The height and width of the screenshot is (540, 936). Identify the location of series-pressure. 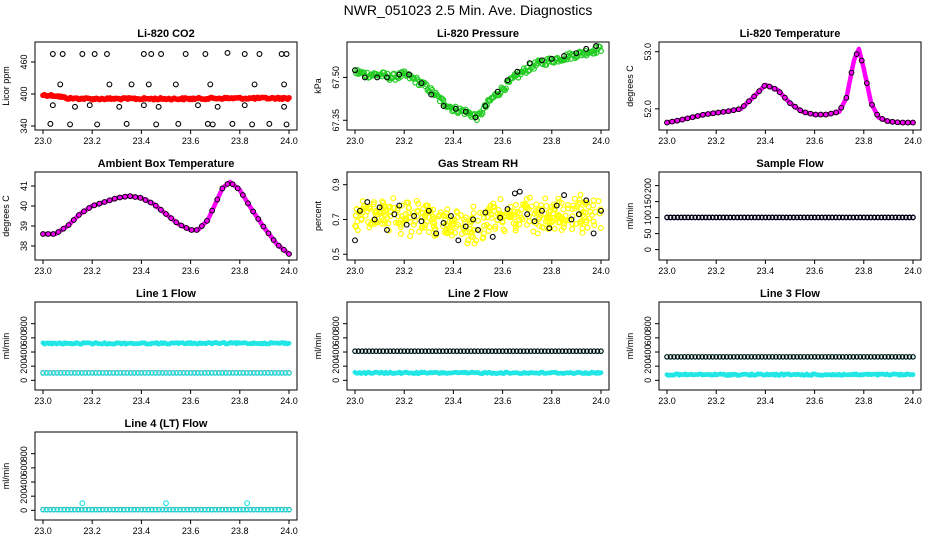
(478, 83).